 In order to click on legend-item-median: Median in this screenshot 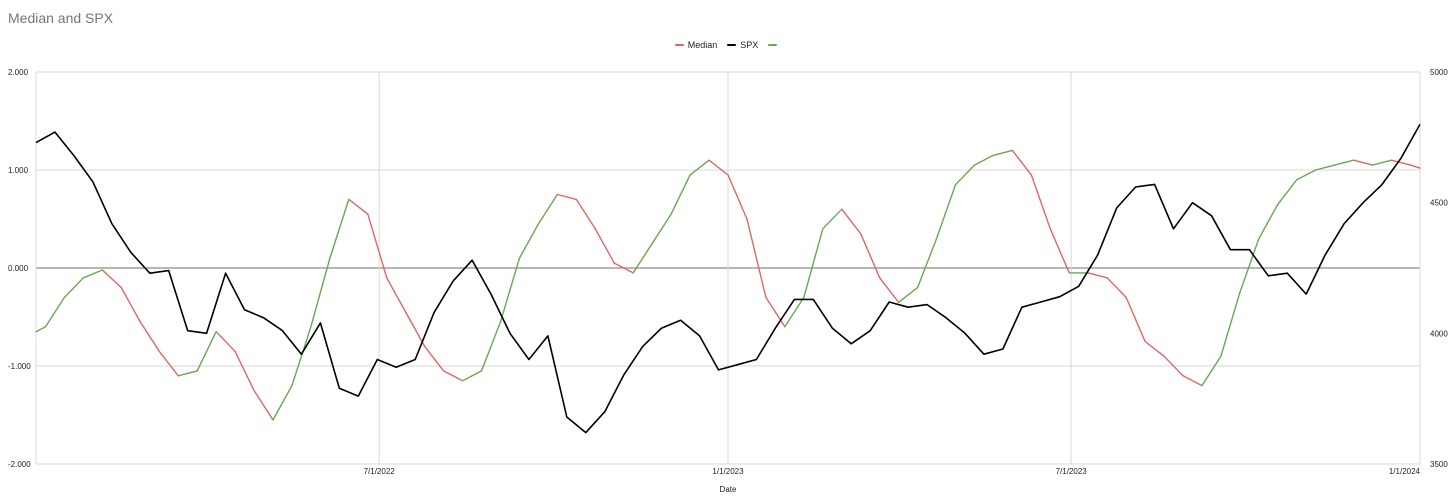, I will do `click(696, 45)`.